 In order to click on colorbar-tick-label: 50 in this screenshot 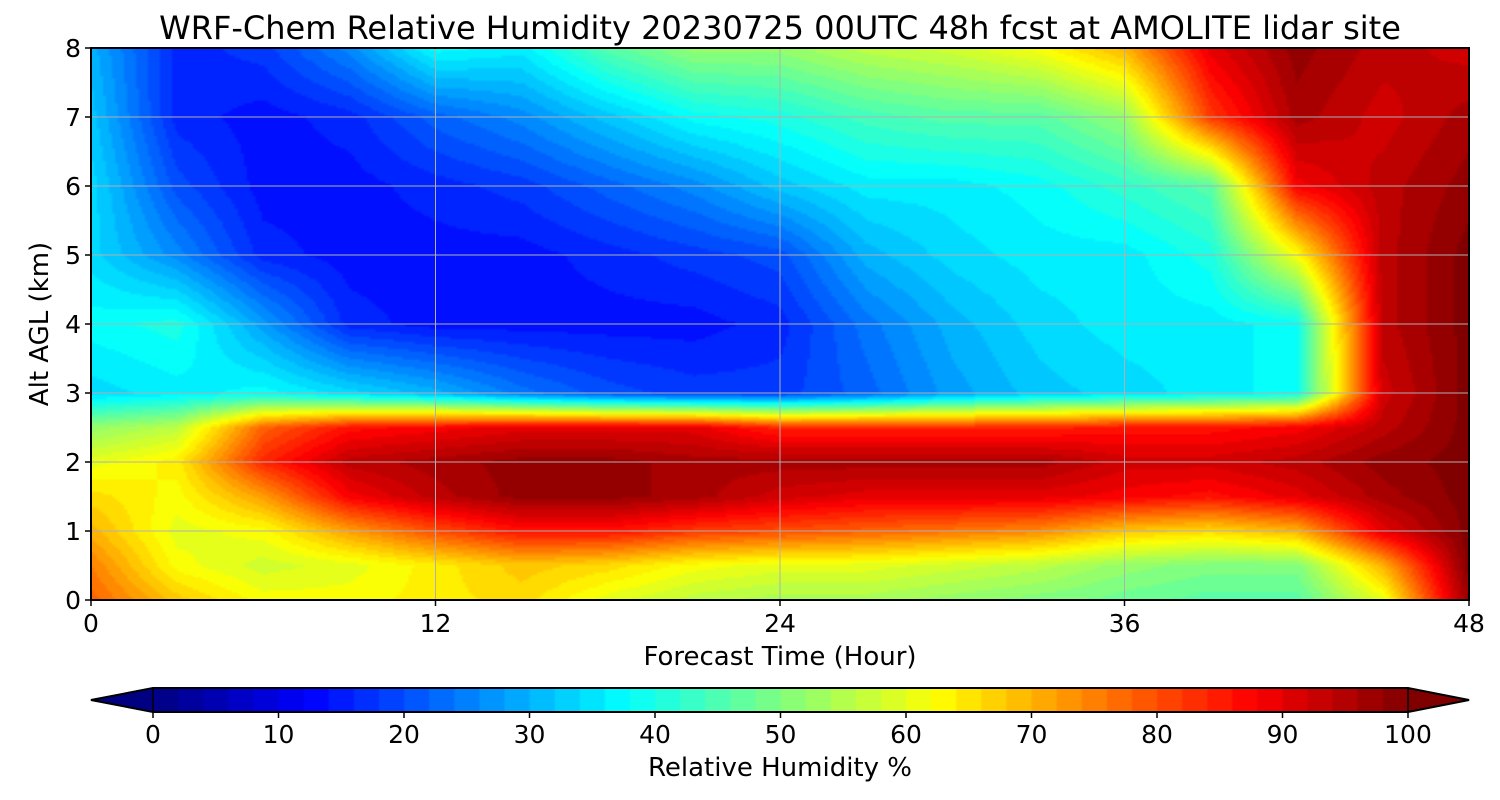, I will do `click(781, 734)`.